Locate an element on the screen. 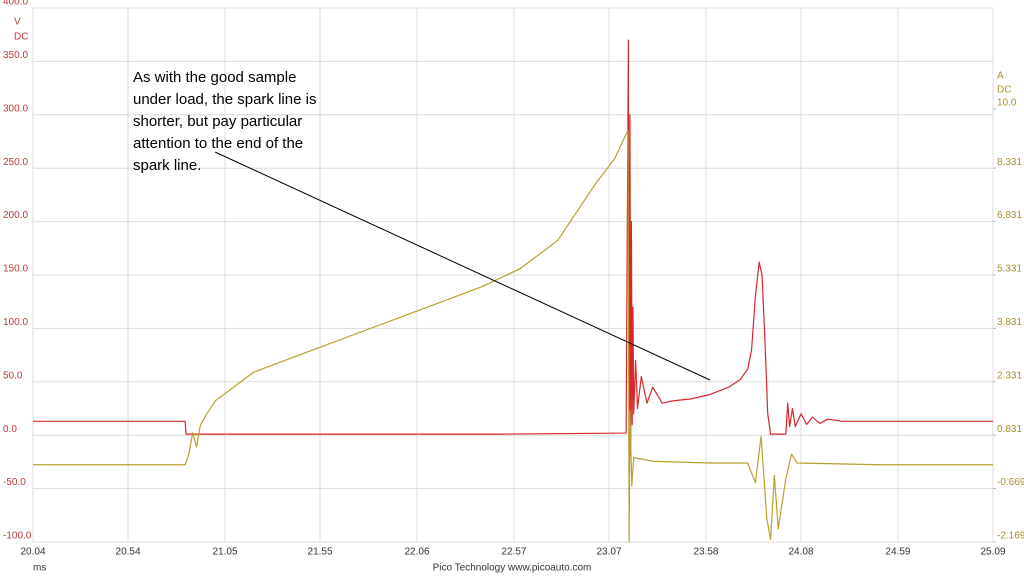 The image size is (1024, 576). y2-tick-label: 6.831 is located at coordinates (1009, 215).